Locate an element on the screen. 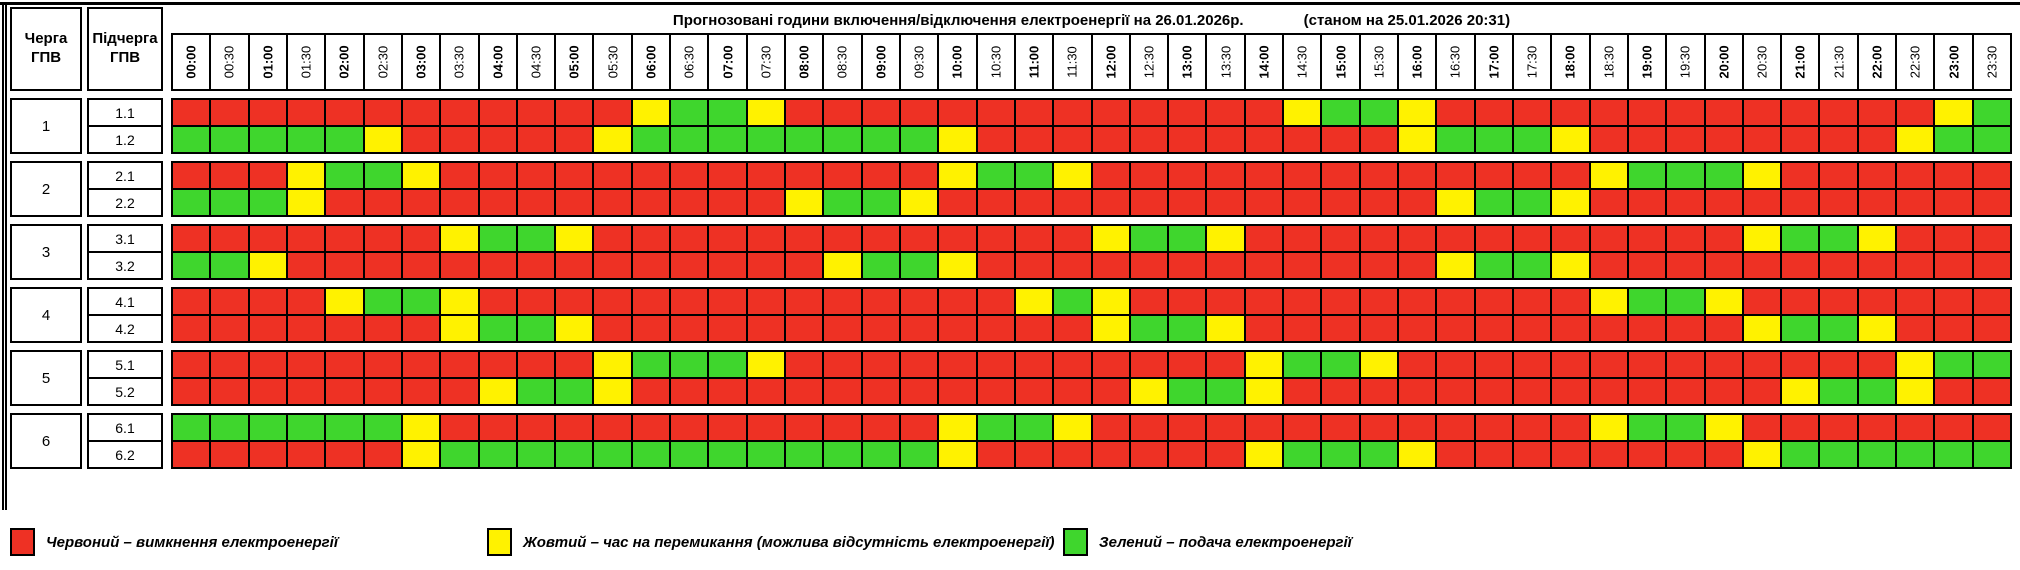 This screenshot has height=570, width=2020. time-column-header: 10:00 is located at coordinates (956, 62).